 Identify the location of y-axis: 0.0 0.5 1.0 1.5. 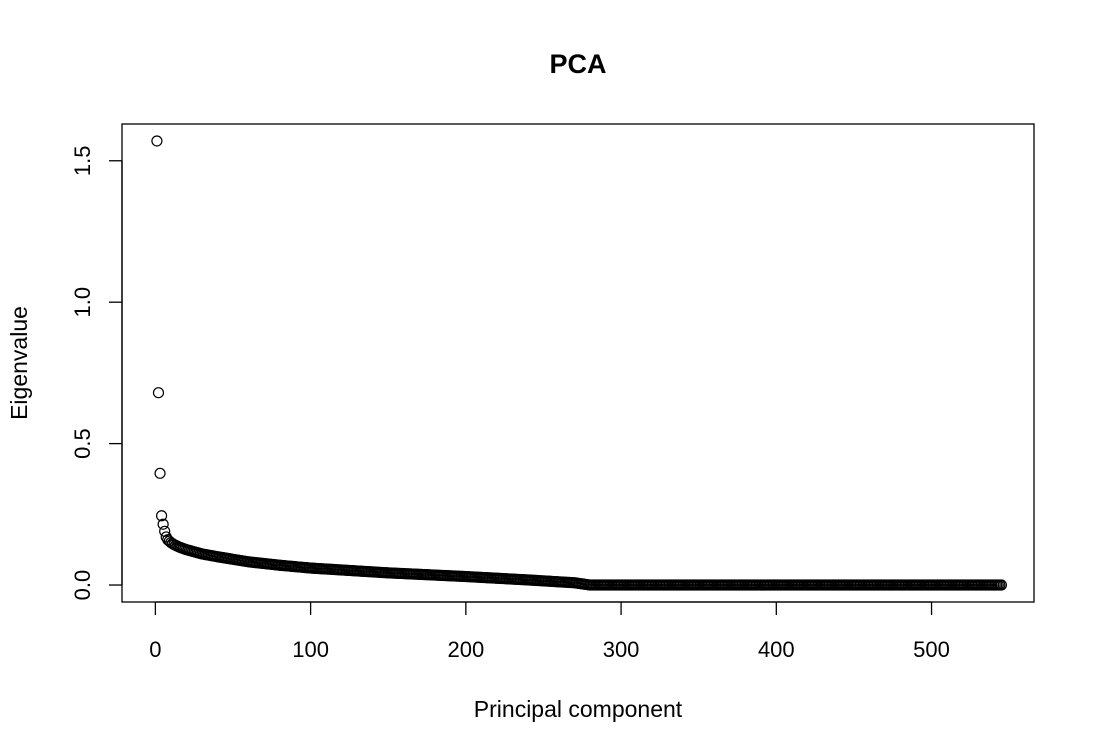
(96, 373).